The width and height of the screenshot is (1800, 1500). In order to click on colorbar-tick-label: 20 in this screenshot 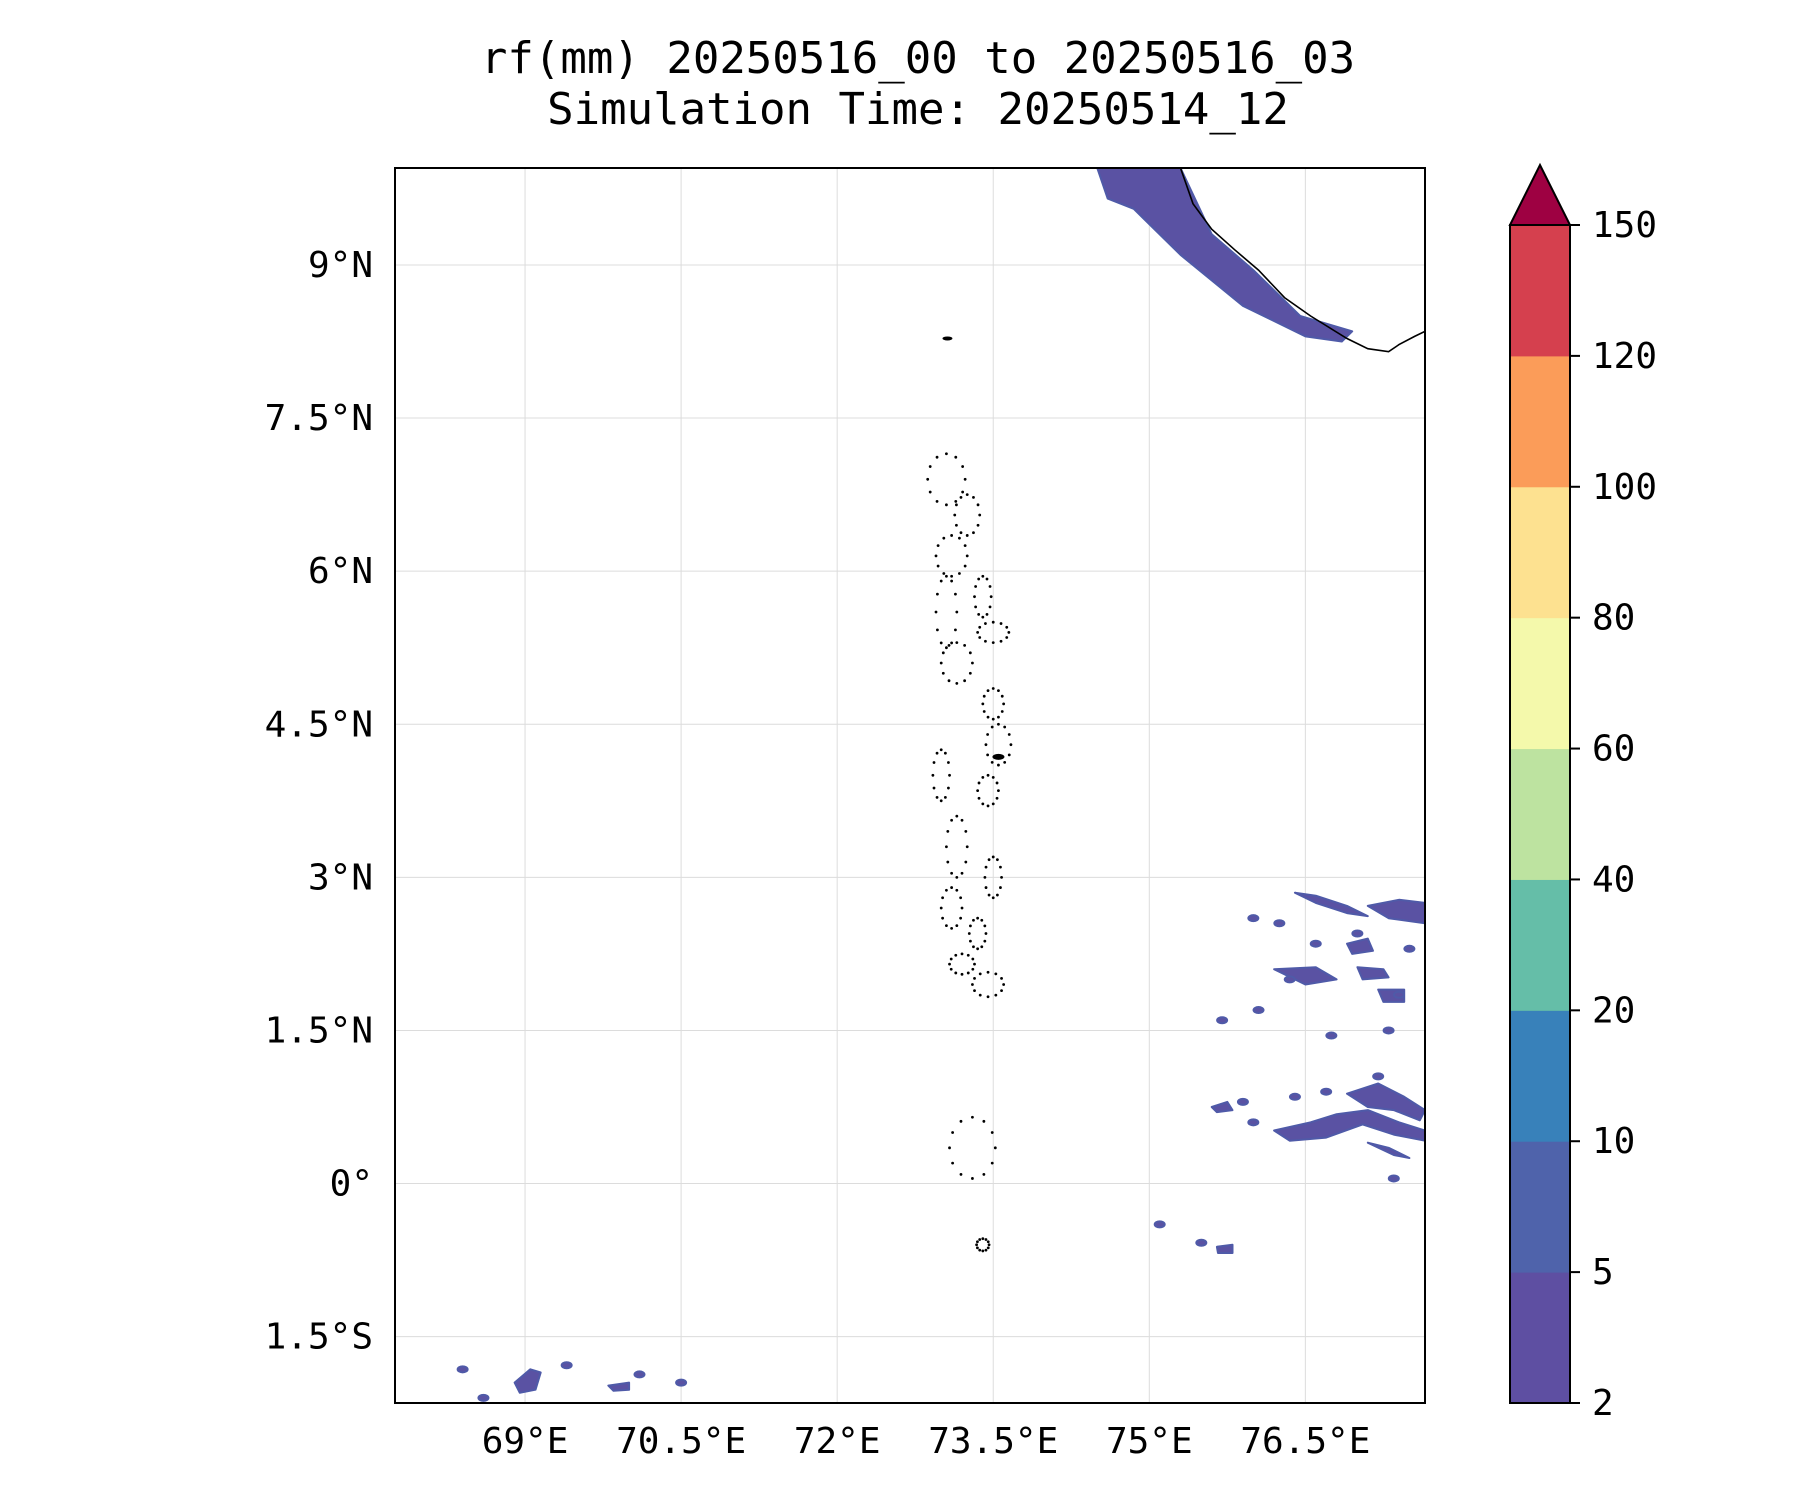, I will do `click(1613, 1010)`.